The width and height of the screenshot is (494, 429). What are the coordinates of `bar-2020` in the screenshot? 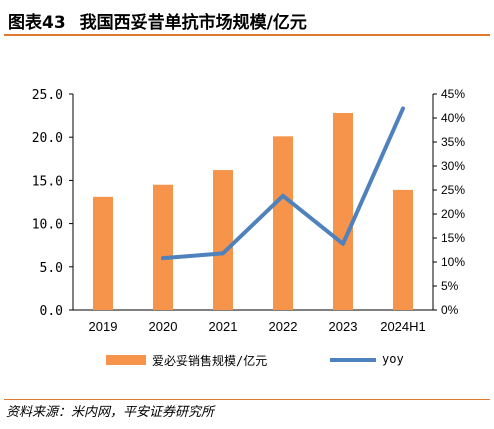 It's located at (163, 247).